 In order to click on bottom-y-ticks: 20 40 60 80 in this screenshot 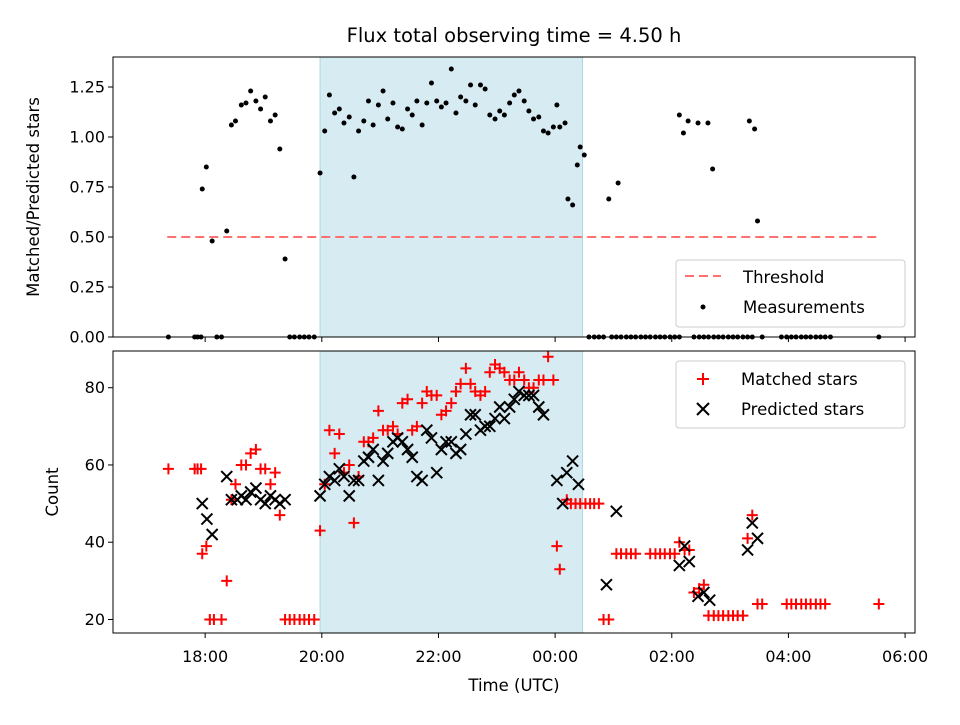, I will do `click(99, 503)`.